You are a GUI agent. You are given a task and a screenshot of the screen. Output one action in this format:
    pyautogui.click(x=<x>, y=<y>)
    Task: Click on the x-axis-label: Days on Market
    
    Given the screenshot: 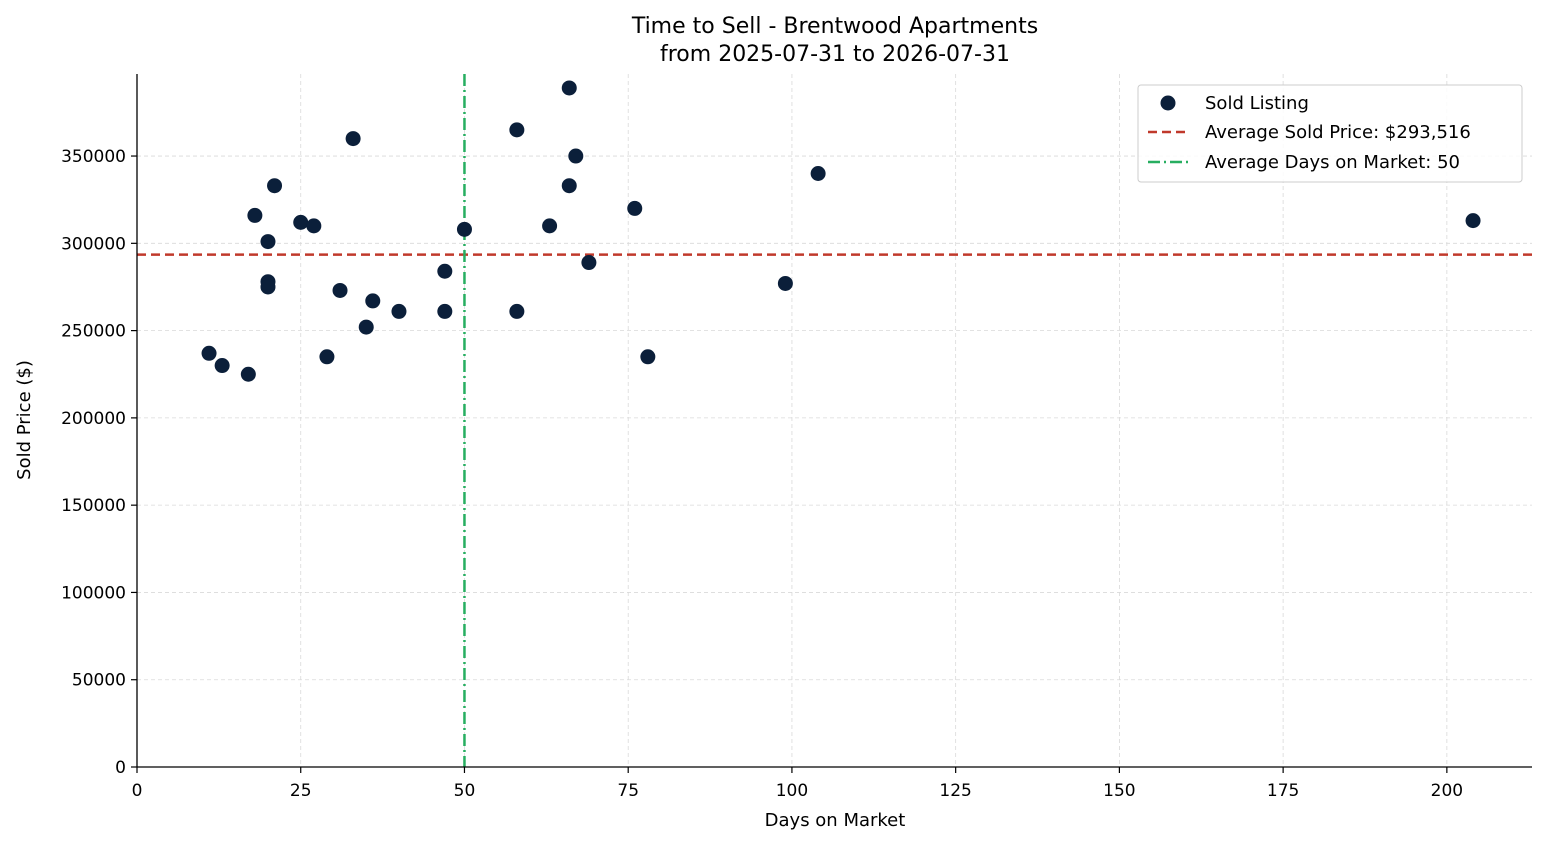 What is the action you would take?
    pyautogui.click(x=835, y=820)
    